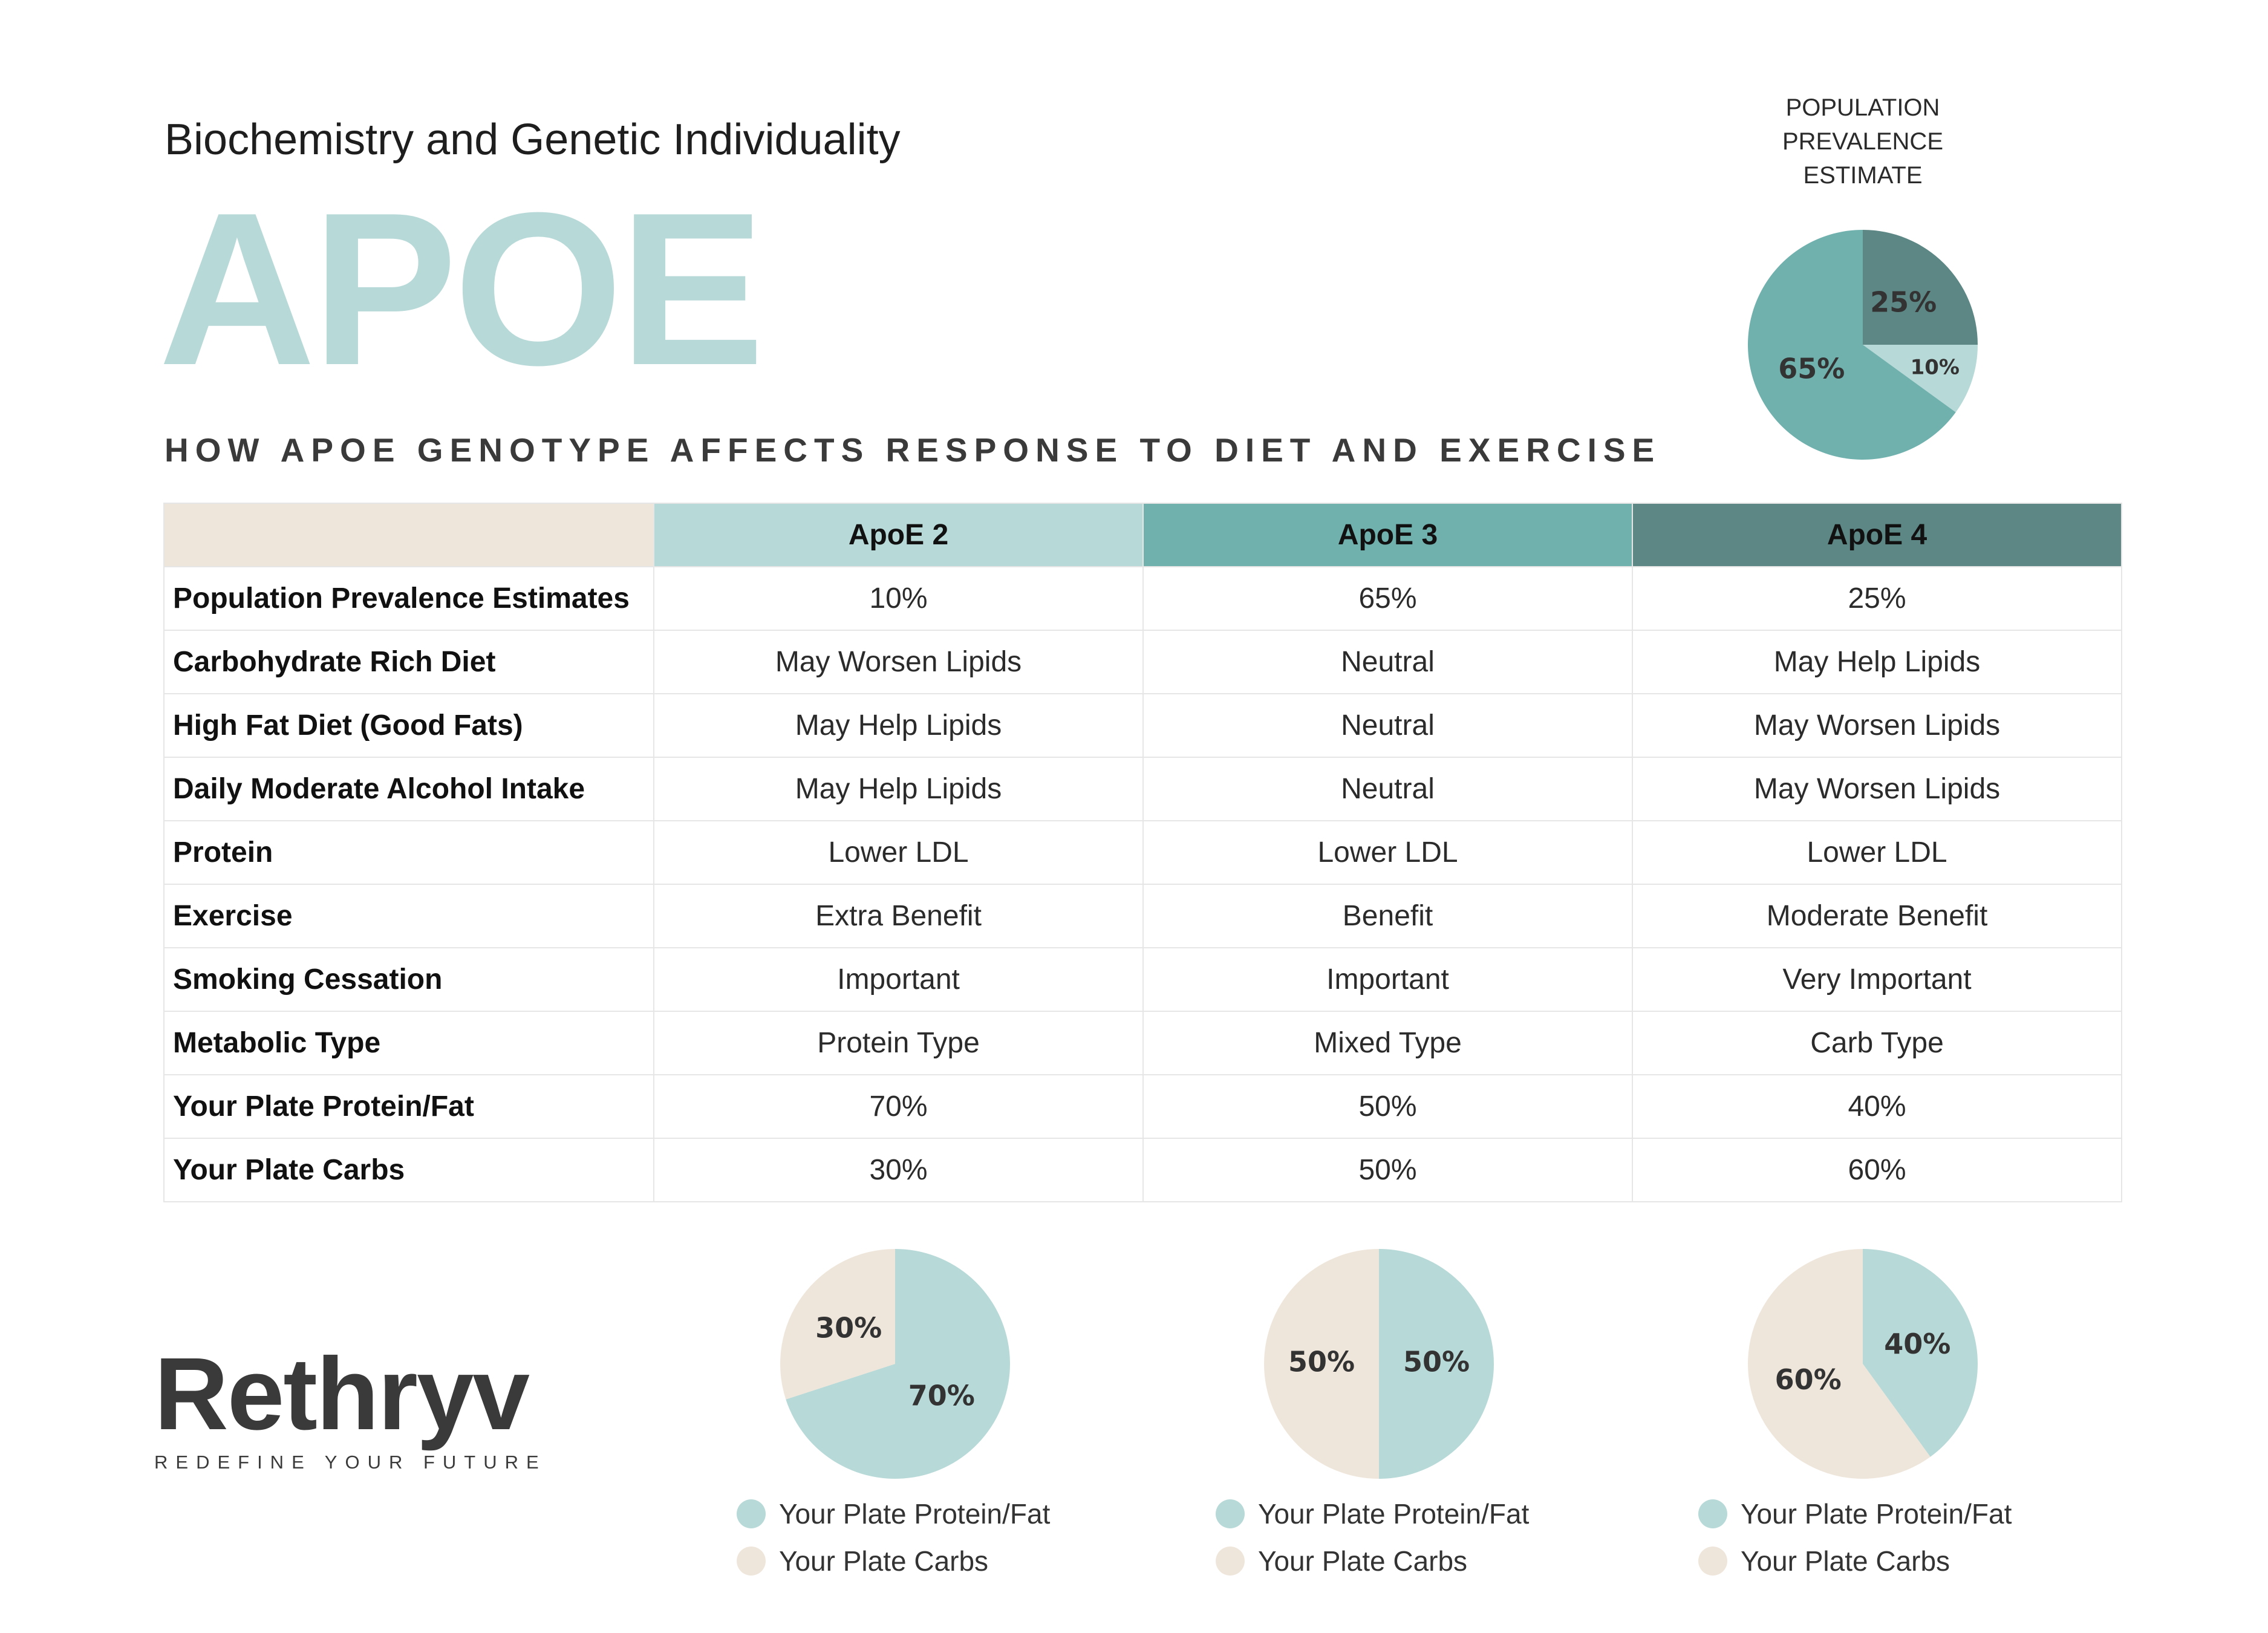 The height and width of the screenshot is (1633, 2268). I want to click on table-cell: 25%, so click(1877, 598).